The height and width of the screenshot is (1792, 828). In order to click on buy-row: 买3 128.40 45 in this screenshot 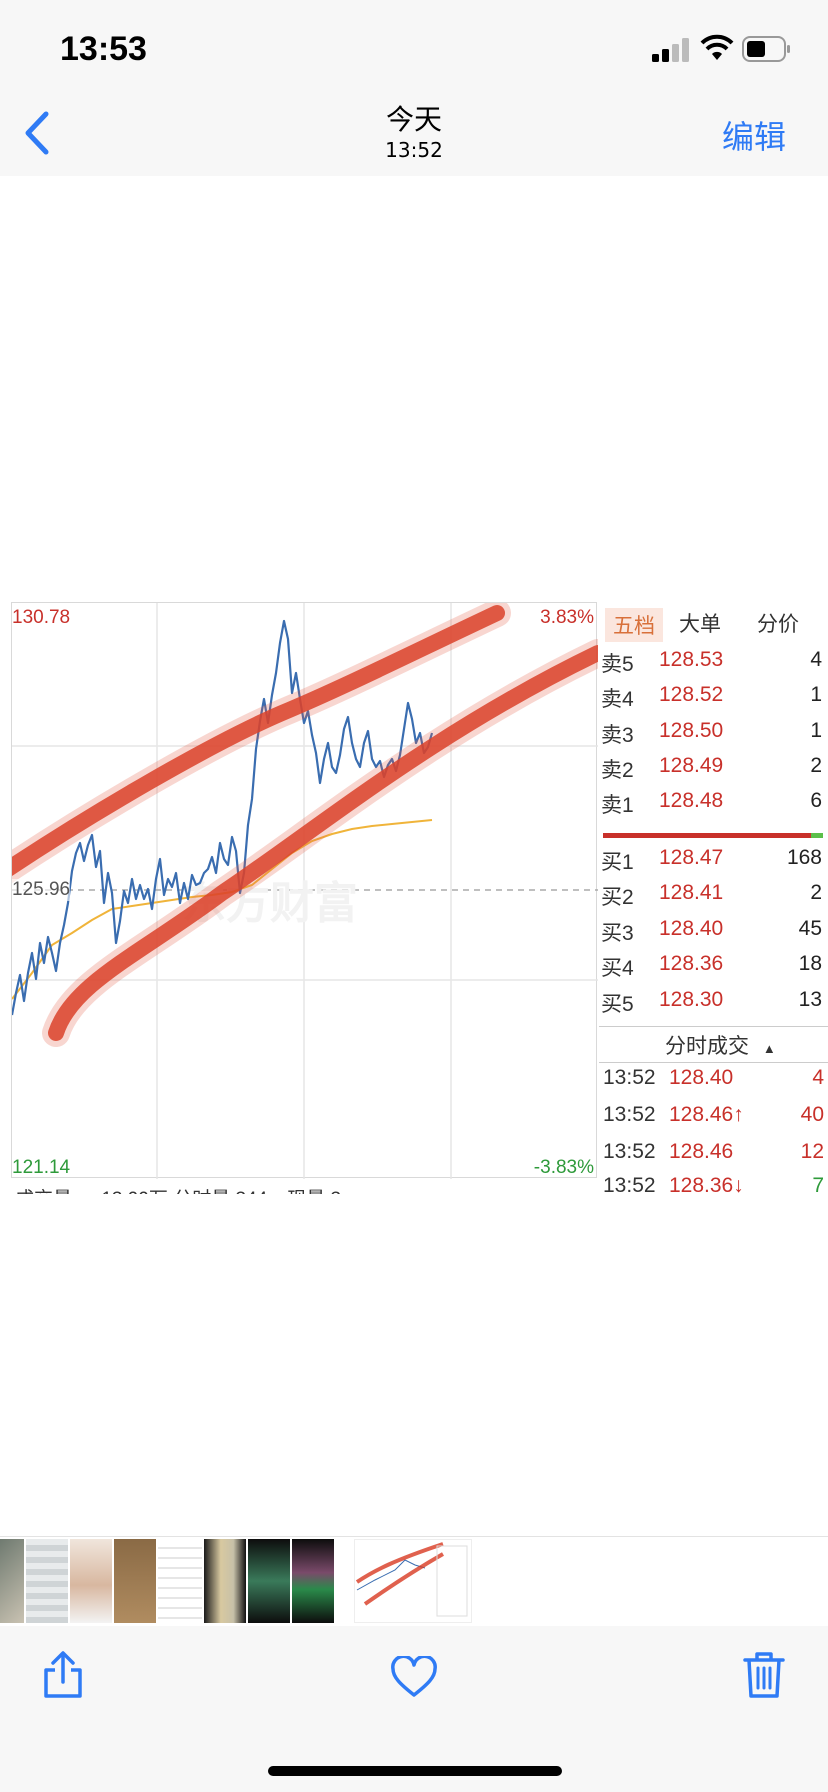, I will do `click(713, 932)`.